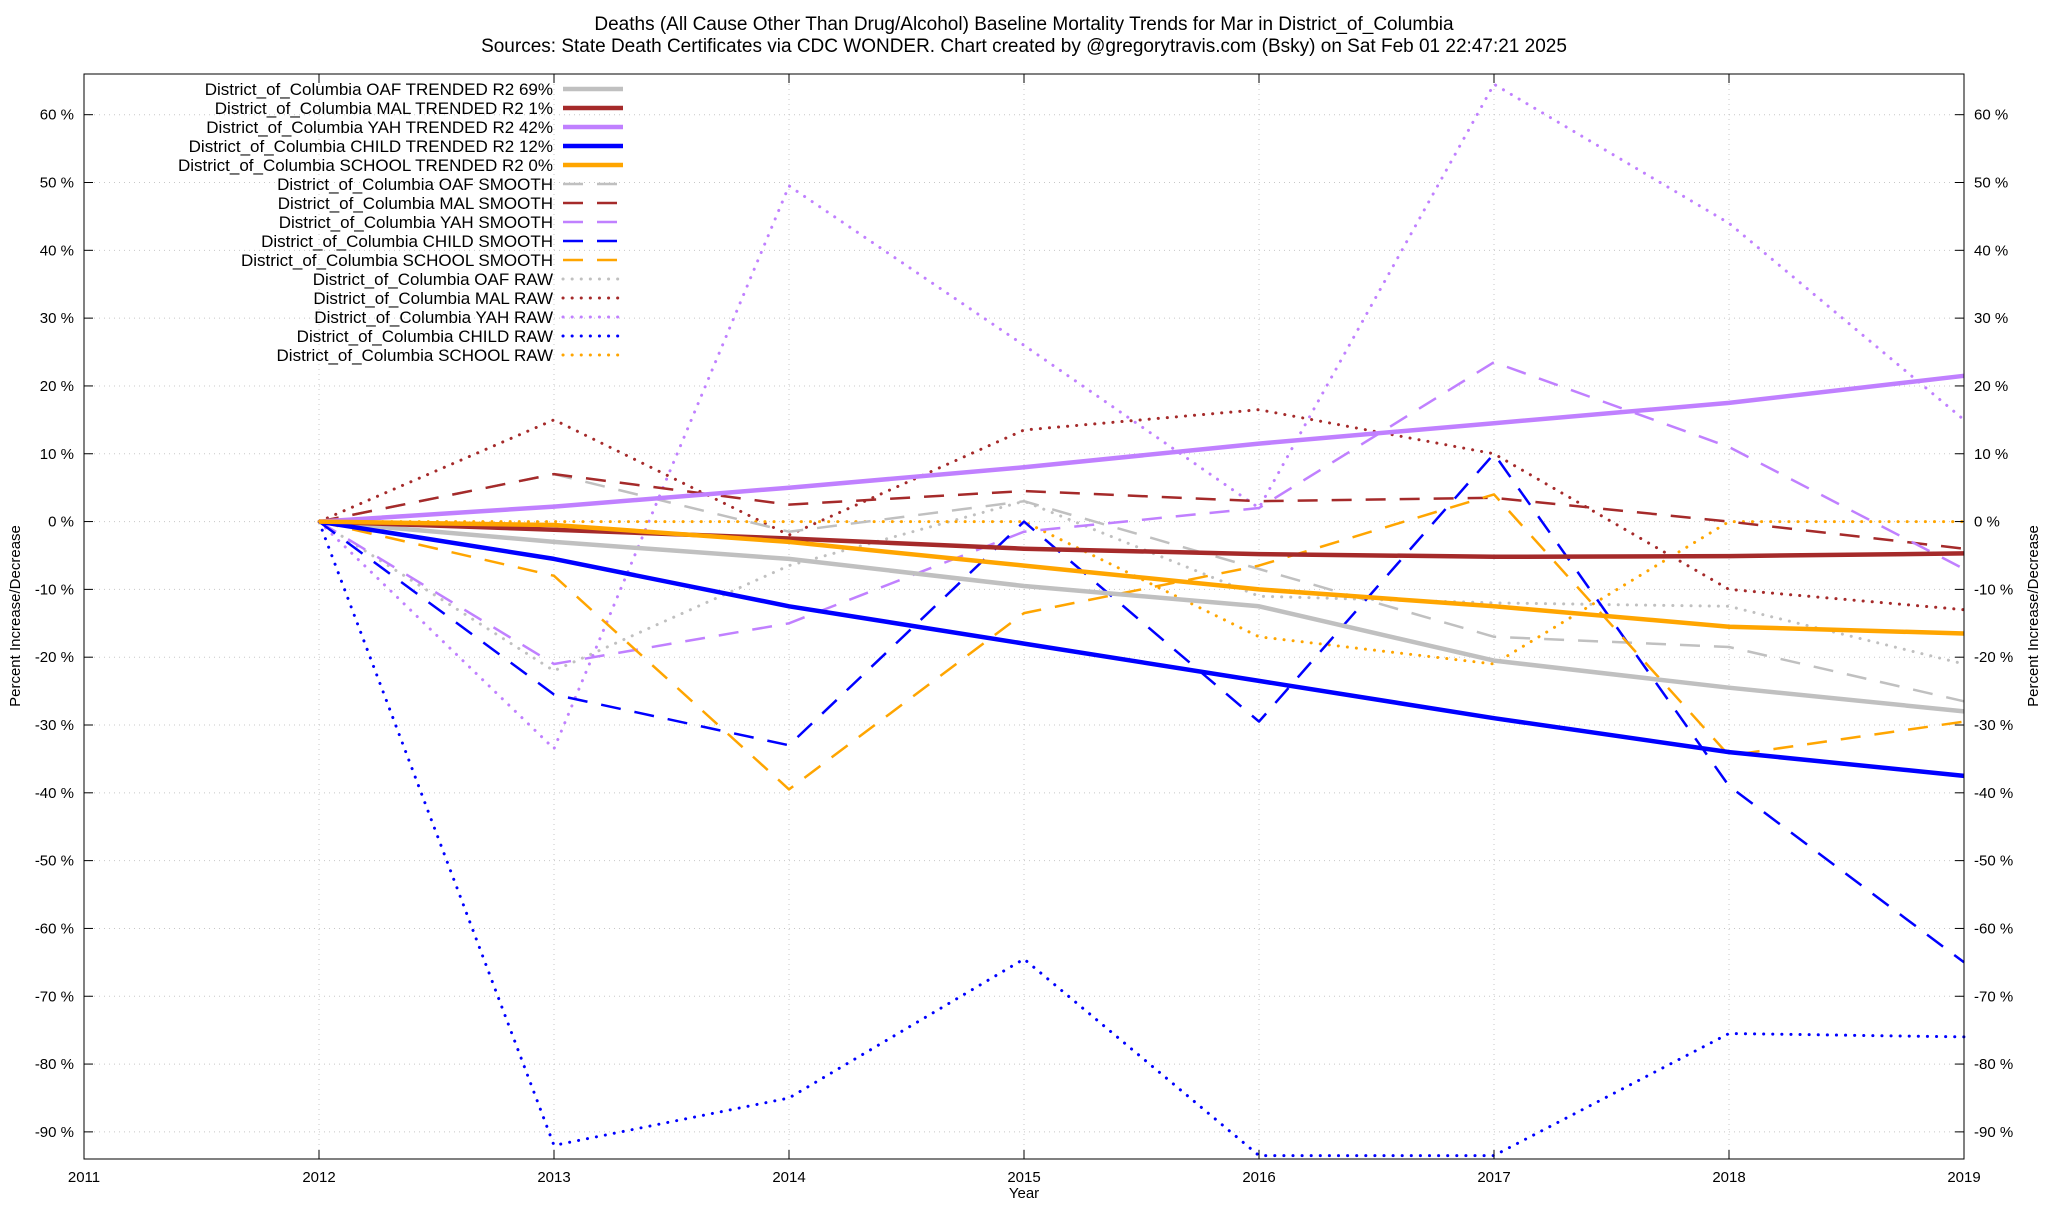  Describe the element at coordinates (1991, 115) in the screenshot. I see `y2-tick-label: 60 %` at that location.